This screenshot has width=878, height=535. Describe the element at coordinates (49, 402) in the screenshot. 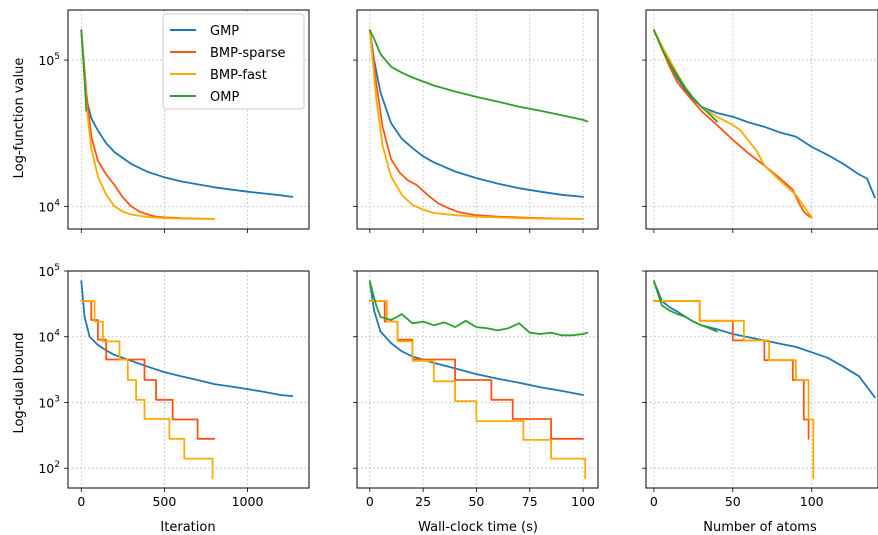

I see `y-tick-label: 10³` at that location.